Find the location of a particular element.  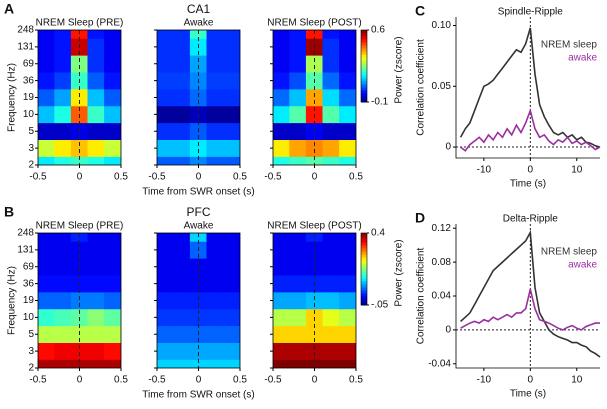

colorbar-tick-label: -0.1 is located at coordinates (380, 102).